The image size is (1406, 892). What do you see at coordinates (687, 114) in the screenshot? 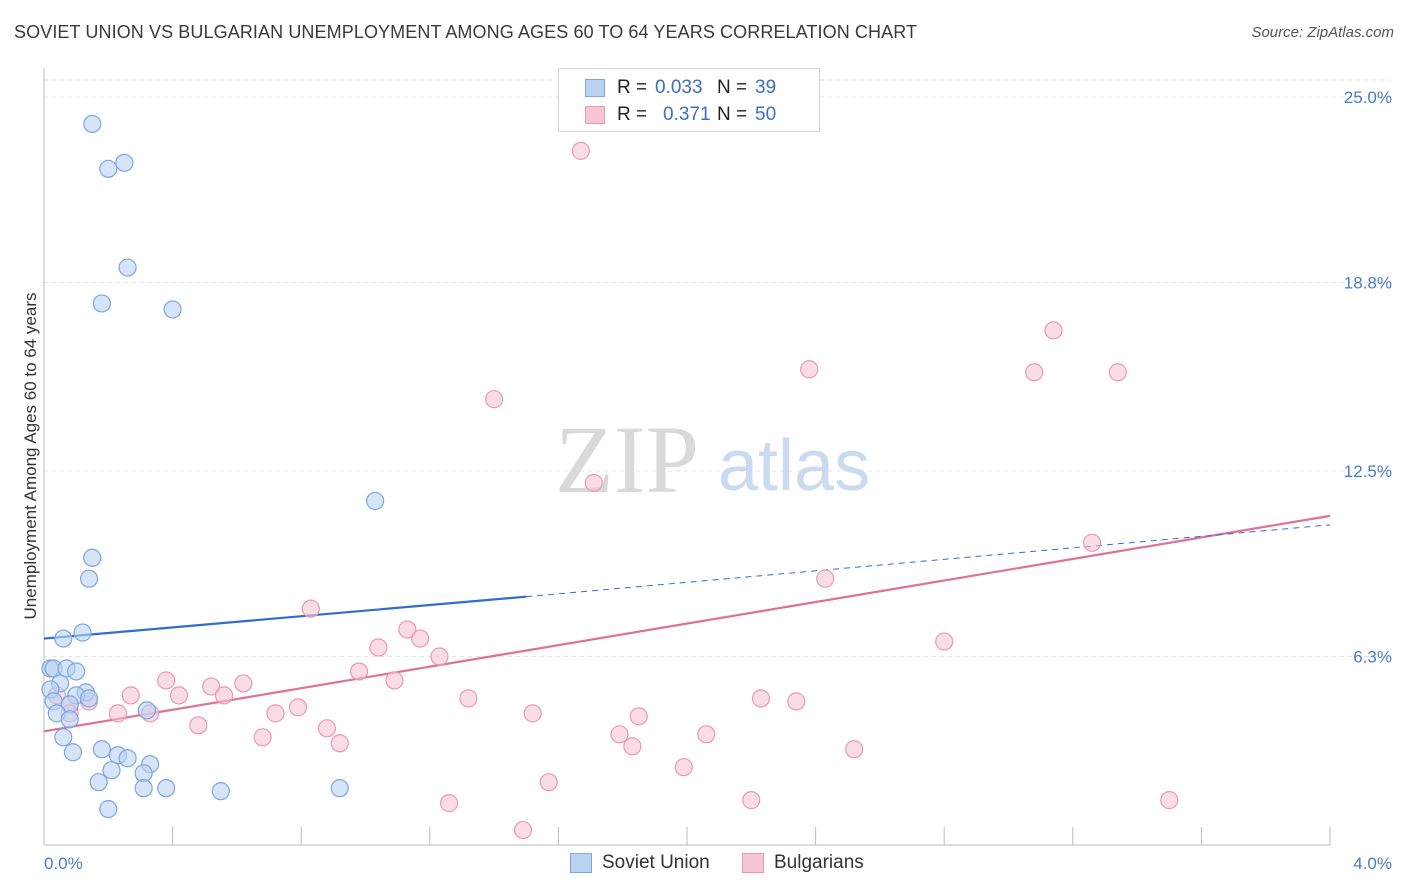
I see `r-value: 0.371` at bounding box center [687, 114].